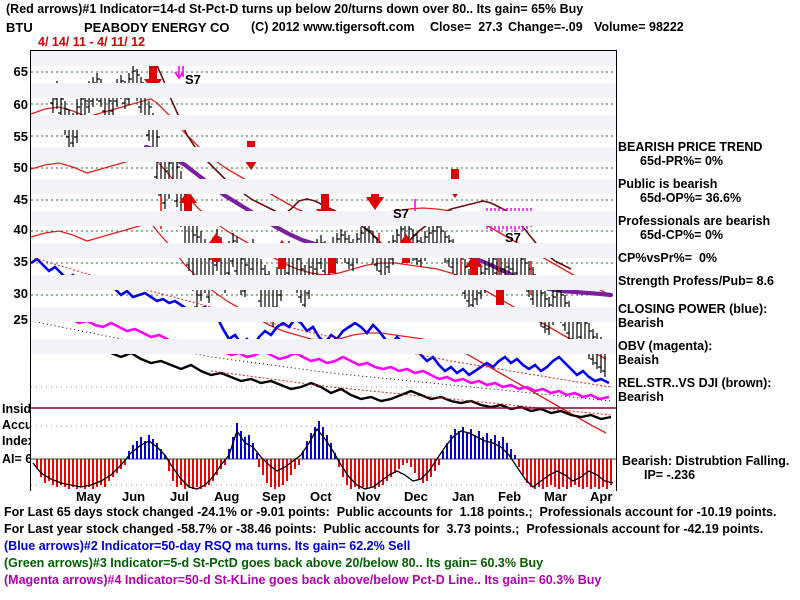 Image resolution: width=800 pixels, height=600 pixels. I want to click on strength-profess-pub-value: Strength Profess/Pub= 8.6, so click(696, 281).